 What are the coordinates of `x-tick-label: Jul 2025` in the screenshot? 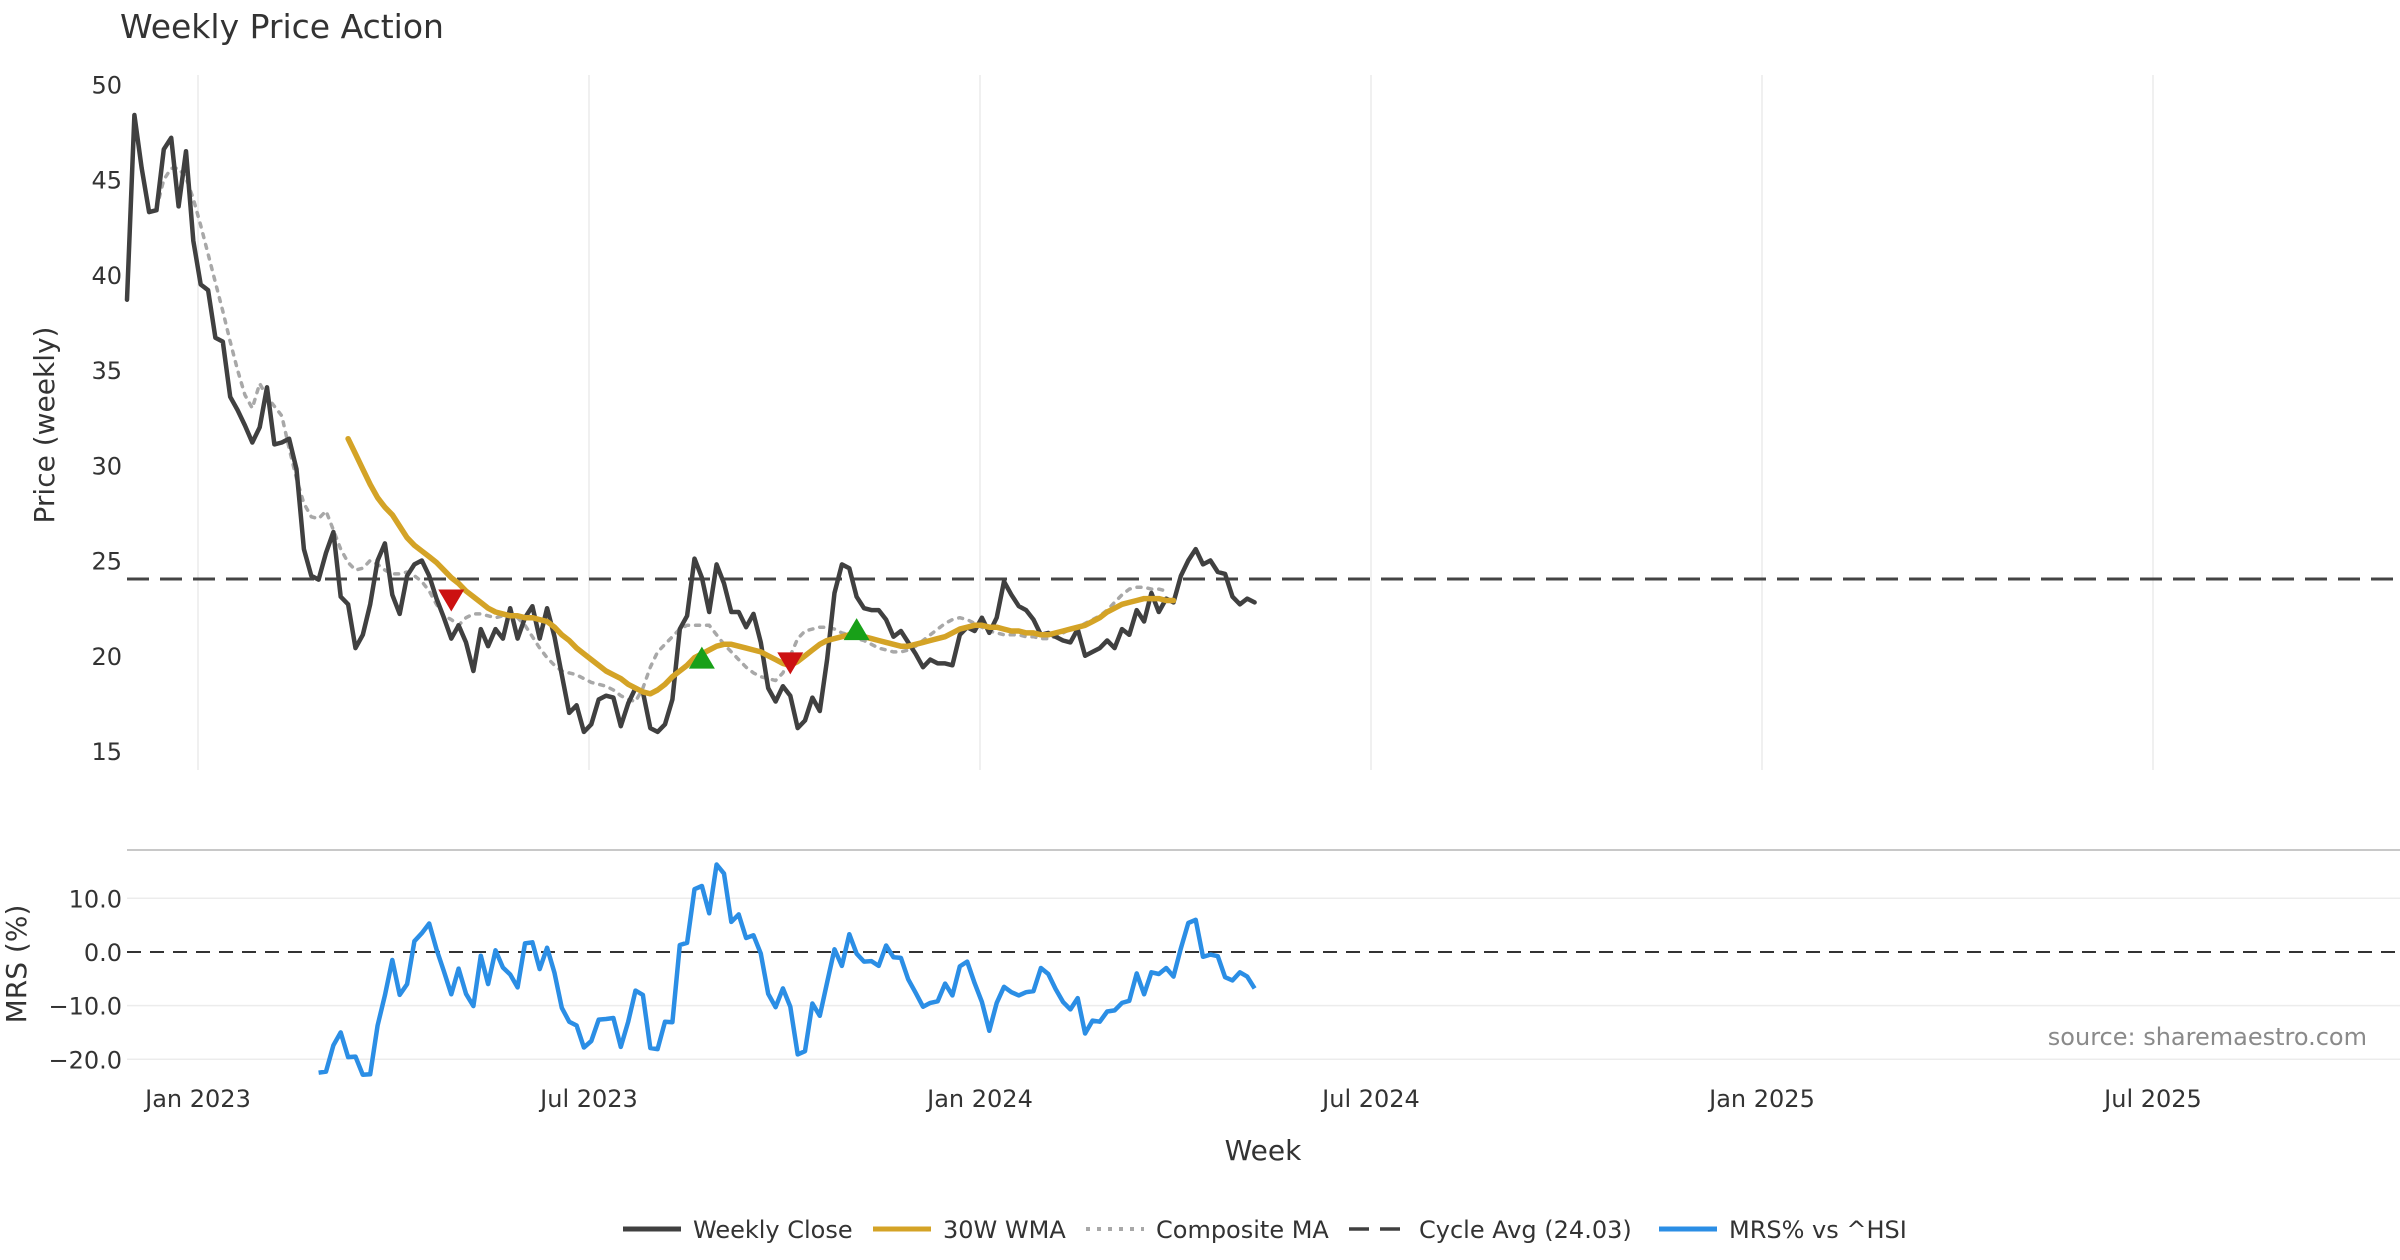 It's located at (2152, 1099).